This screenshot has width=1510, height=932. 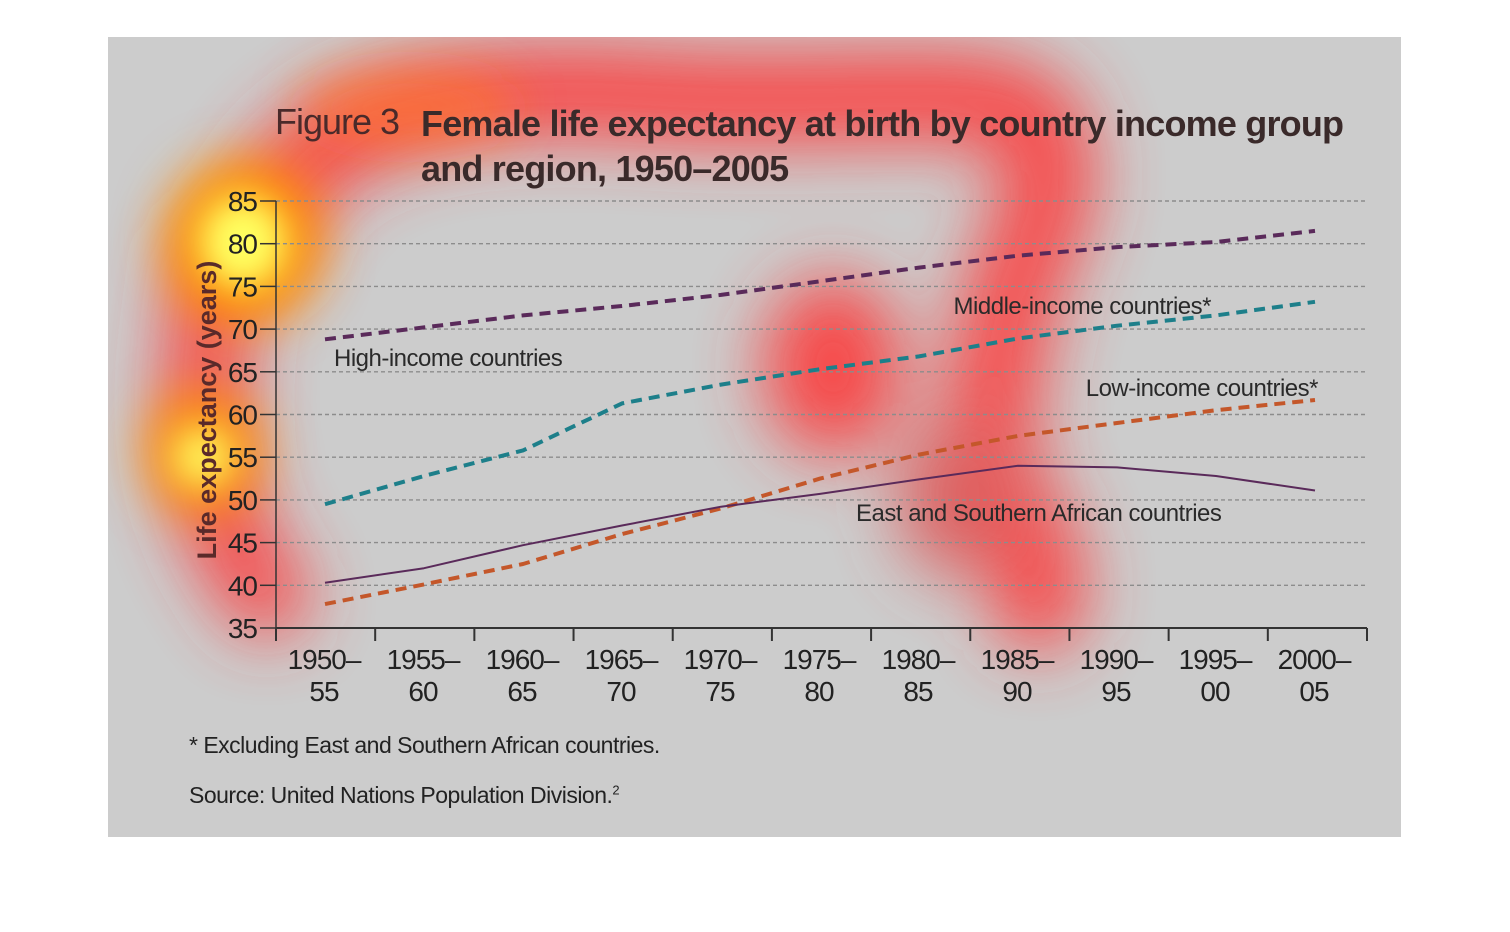 What do you see at coordinates (720, 691) in the screenshot?
I see `x-tick-label-line2: 75` at bounding box center [720, 691].